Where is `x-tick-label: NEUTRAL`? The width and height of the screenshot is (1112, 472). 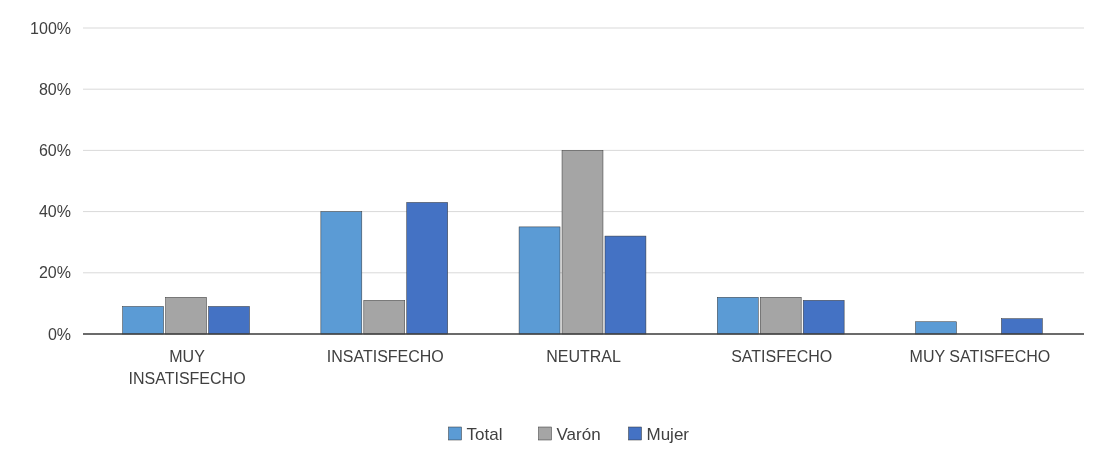 x-tick-label: NEUTRAL is located at coordinates (583, 356).